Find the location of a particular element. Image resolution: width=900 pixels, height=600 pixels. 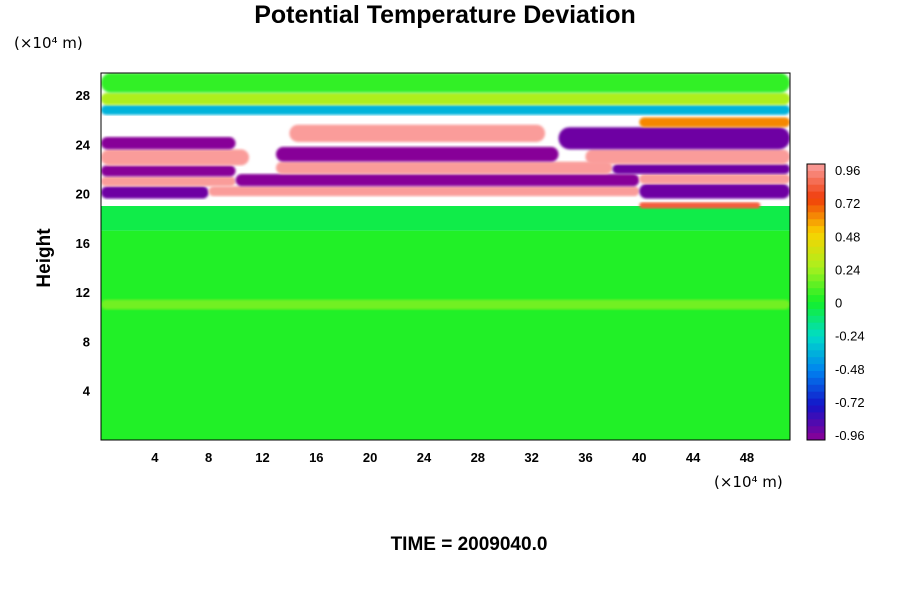

colorbar-frame is located at coordinates (816, 302).